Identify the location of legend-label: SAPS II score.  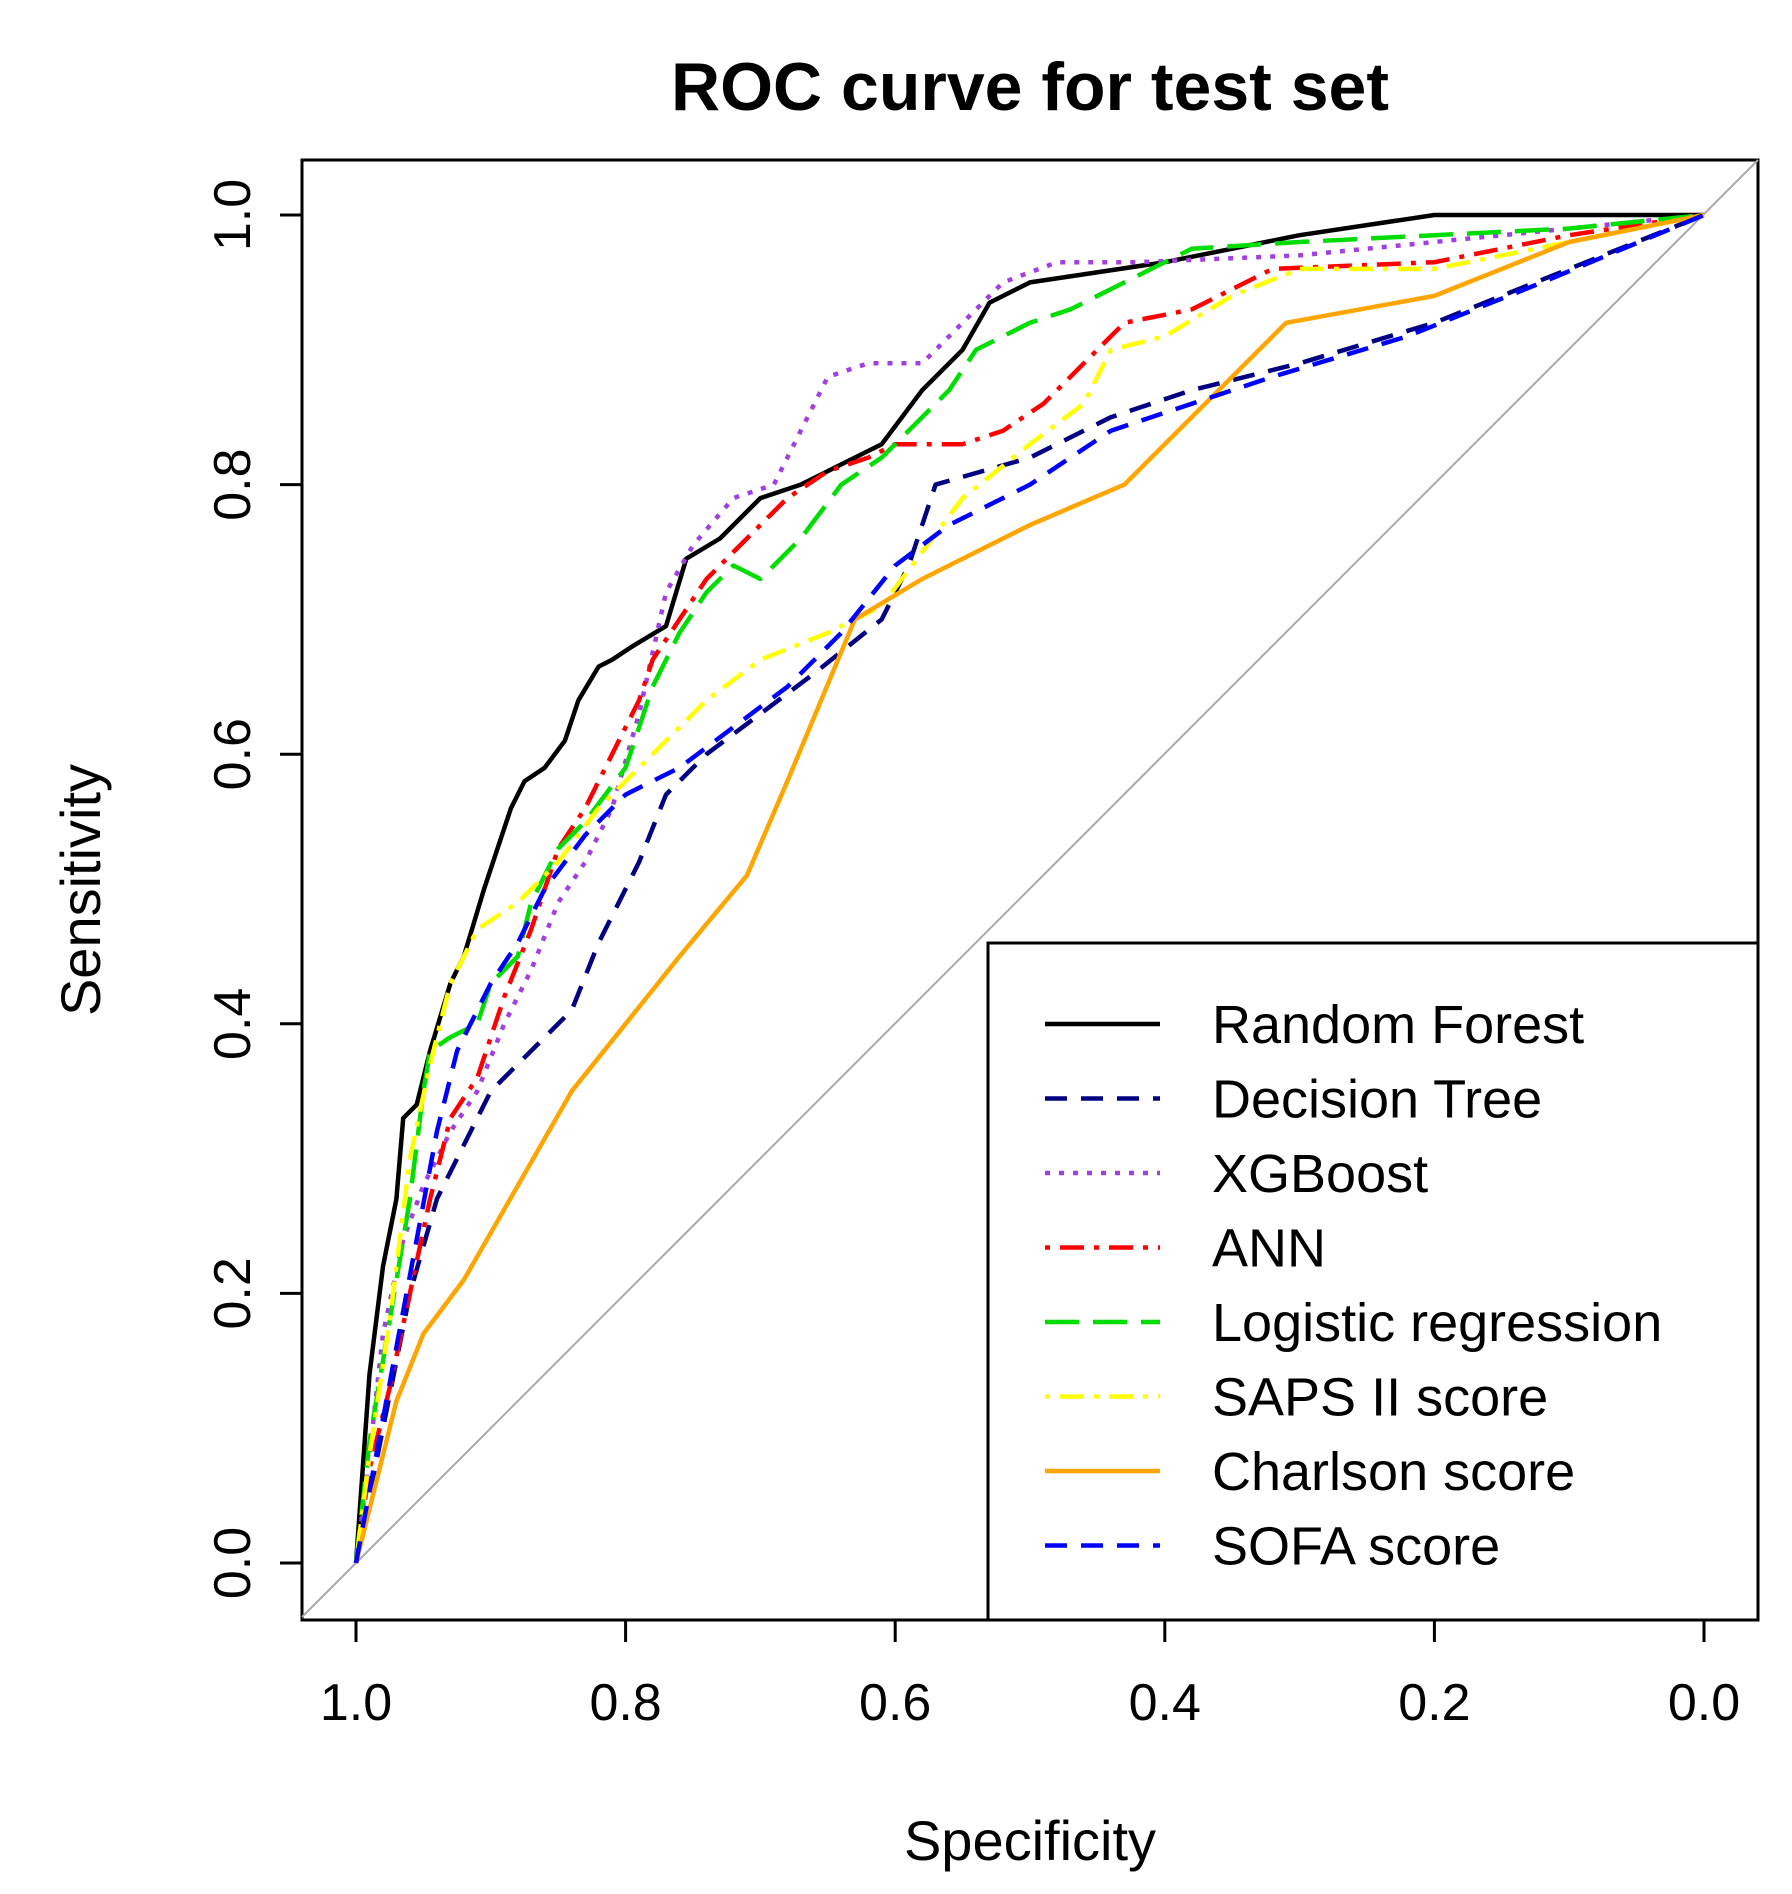
(1380, 1398).